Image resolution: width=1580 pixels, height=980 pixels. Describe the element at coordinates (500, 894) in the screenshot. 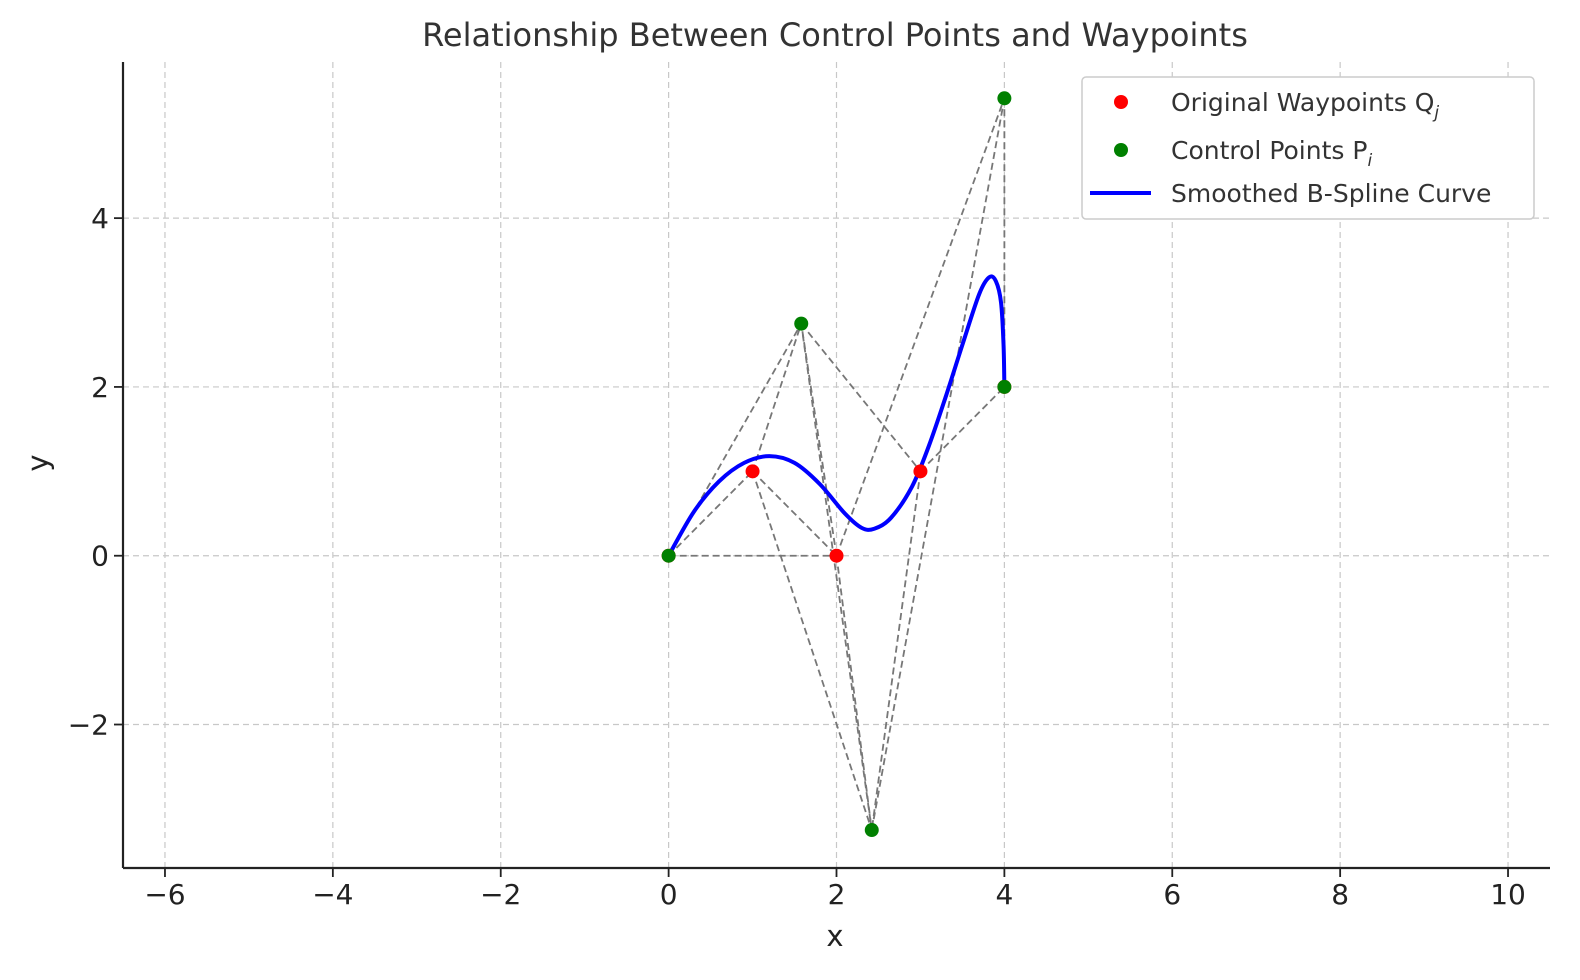

I see `x-tick-label: −2` at that location.